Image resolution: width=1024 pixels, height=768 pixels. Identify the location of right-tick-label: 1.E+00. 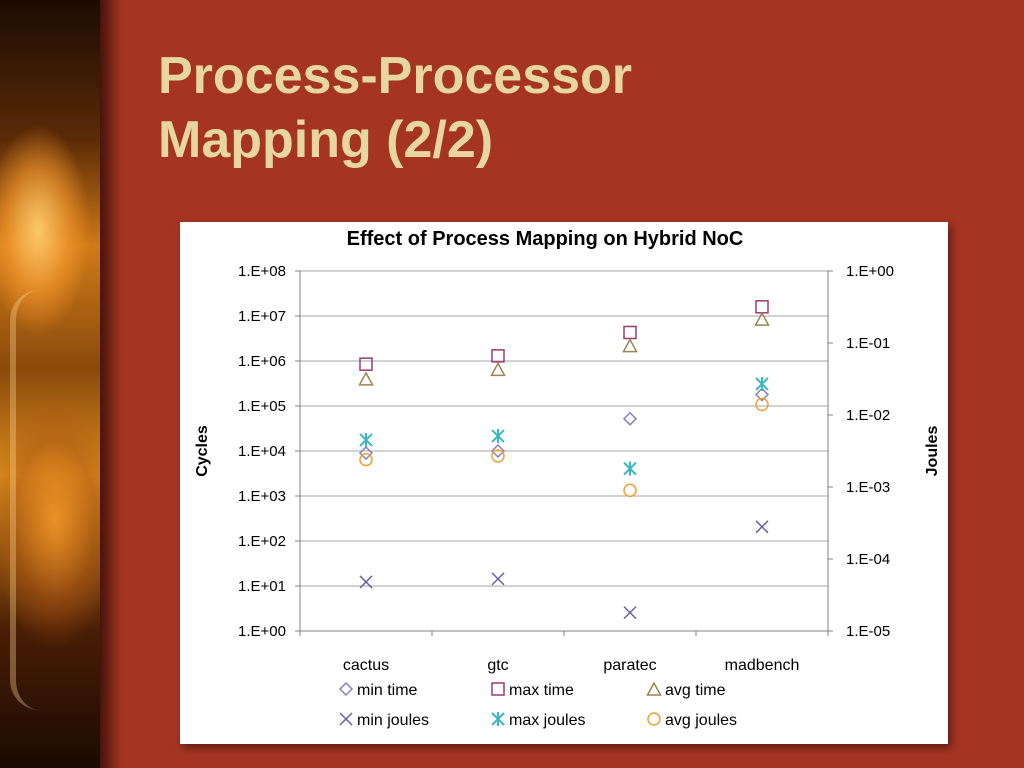
(870, 271).